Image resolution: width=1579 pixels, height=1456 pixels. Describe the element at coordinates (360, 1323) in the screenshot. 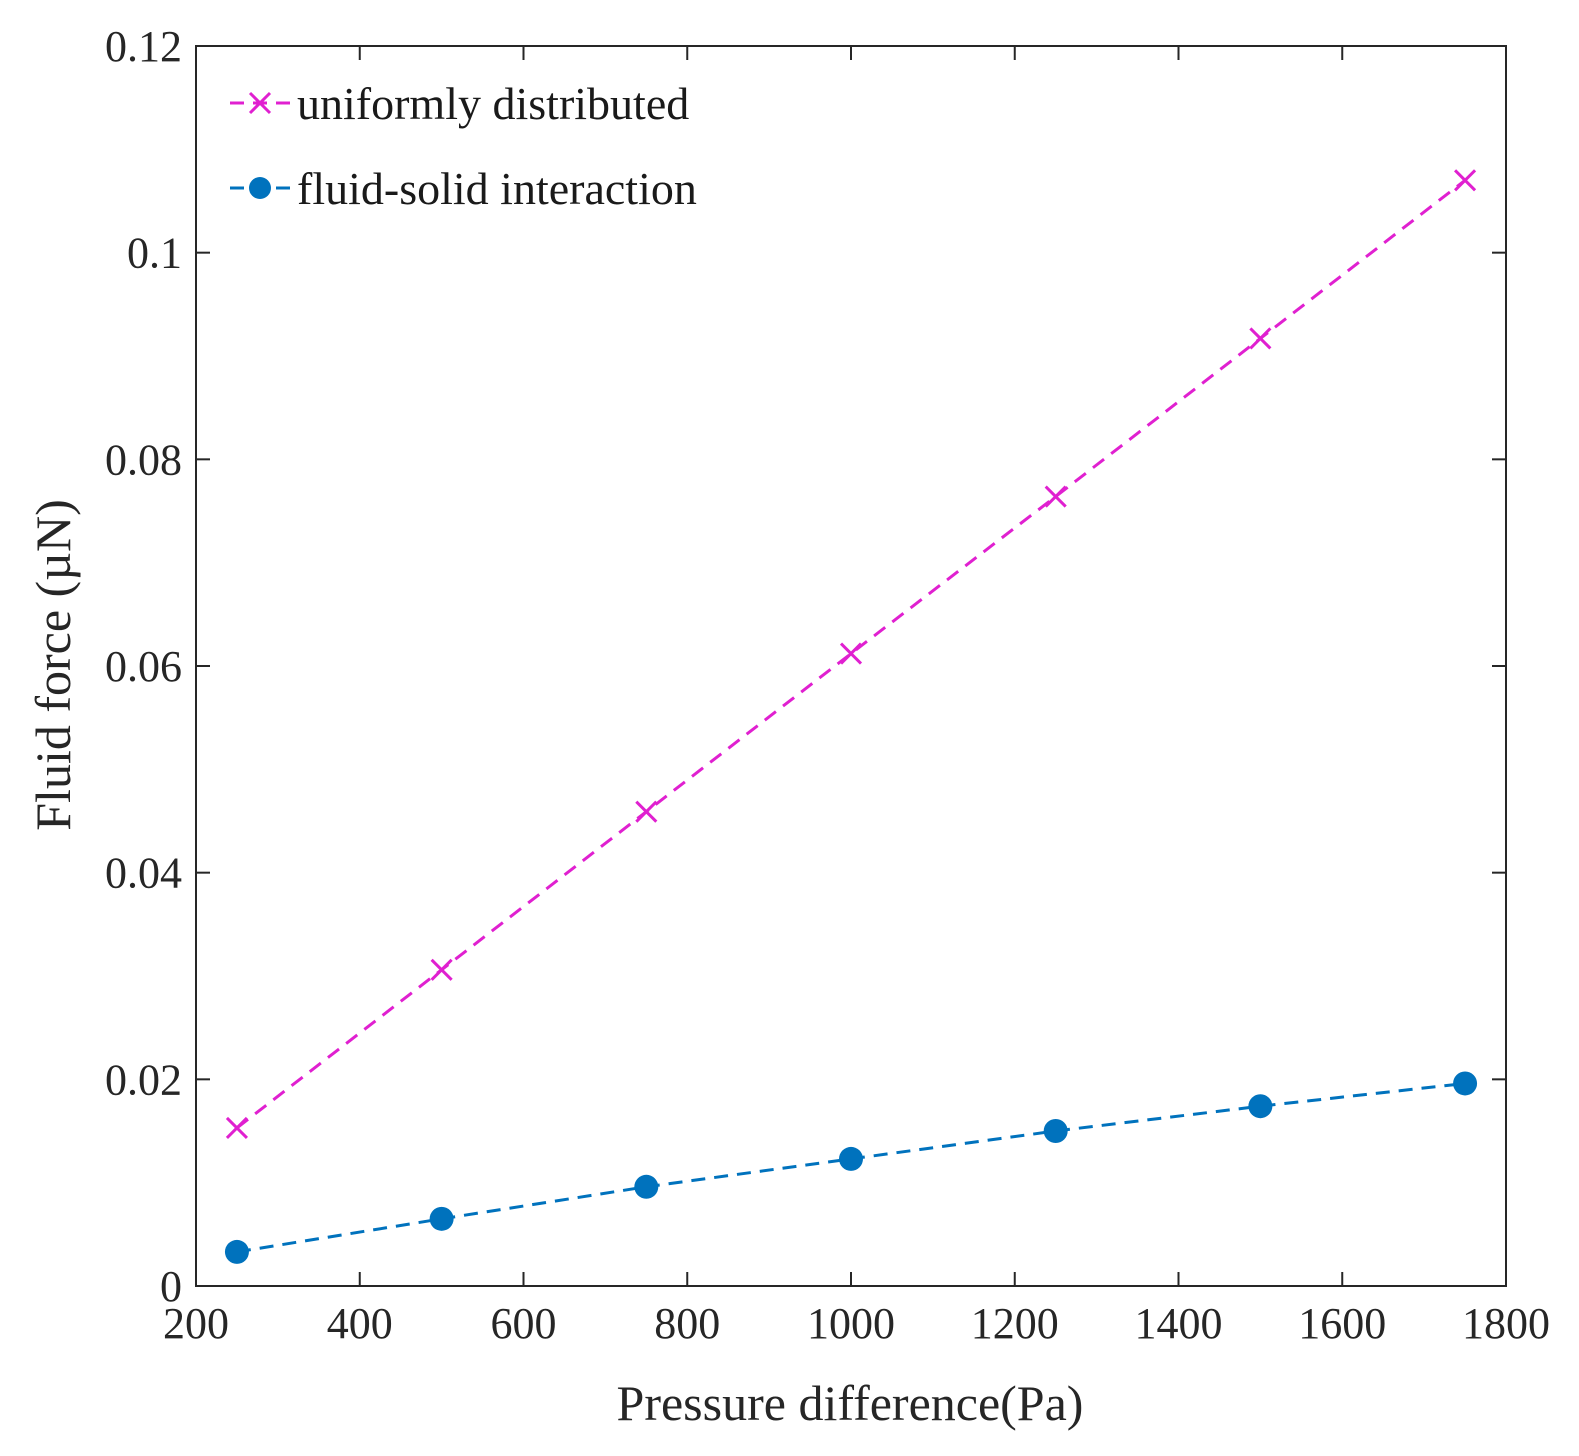

I see `x-tick-label: 400` at that location.